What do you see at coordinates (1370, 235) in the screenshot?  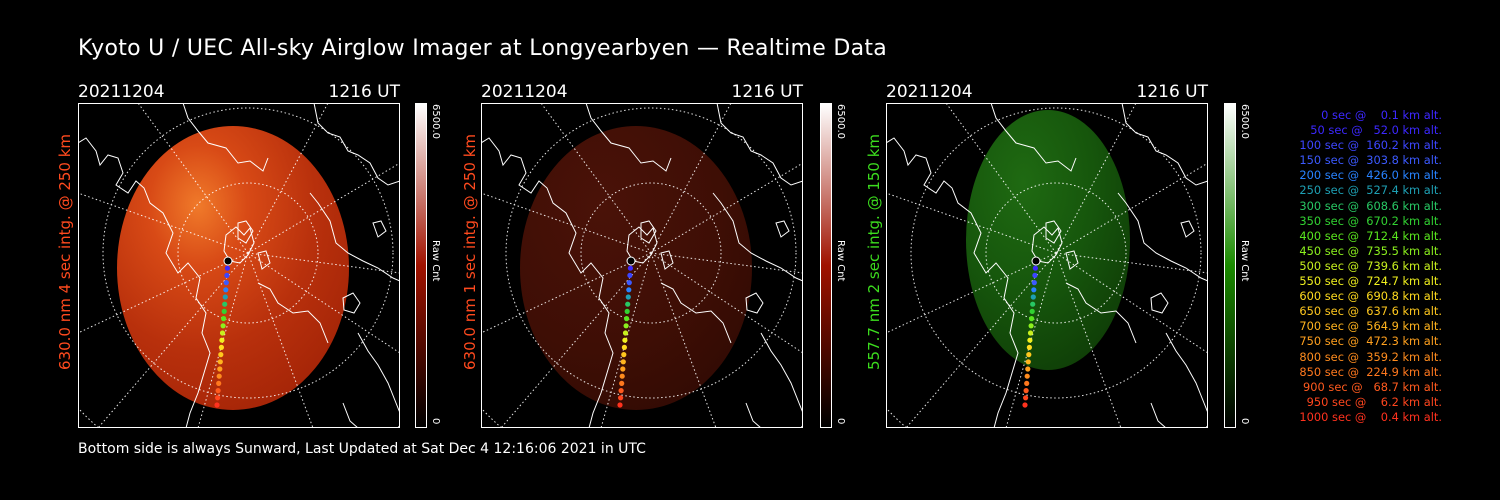 I see `legend-entry: 400 sec @ 712.4 km alt.` at bounding box center [1370, 235].